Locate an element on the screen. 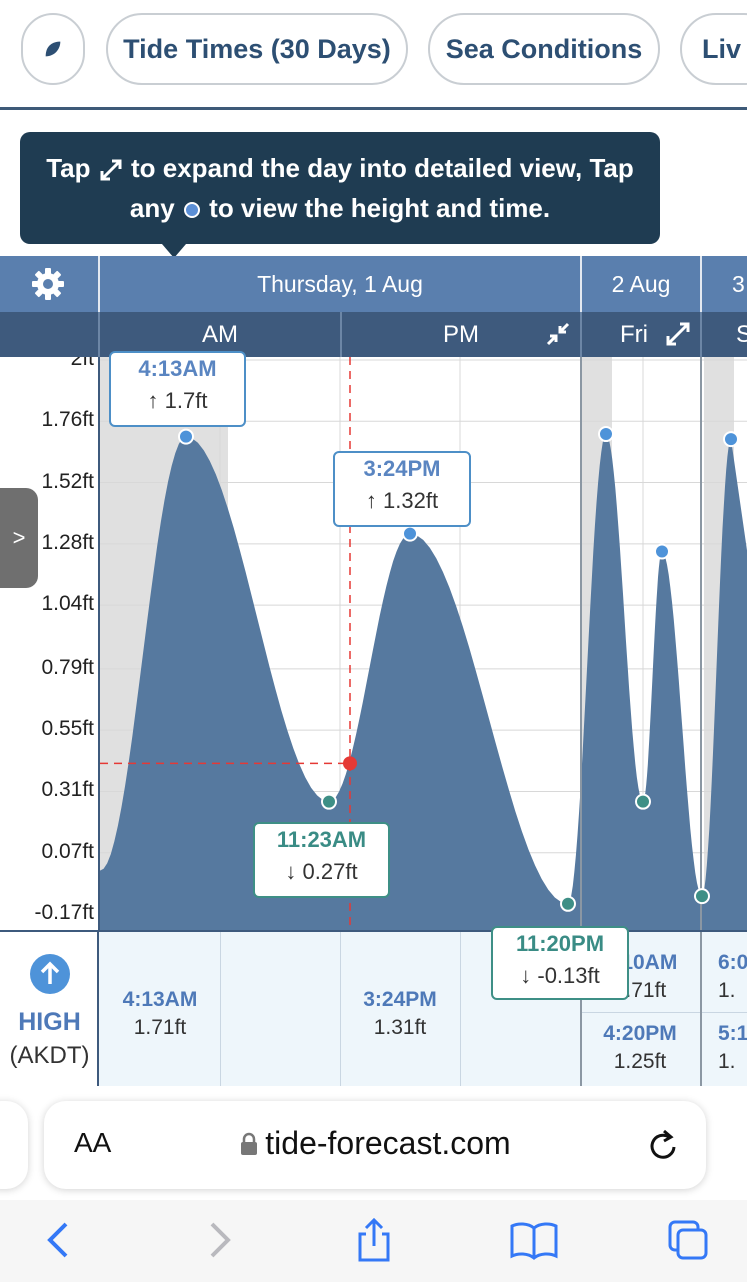 The image size is (747, 1282). y-tick-label: 1.52ft is located at coordinates (67, 481).